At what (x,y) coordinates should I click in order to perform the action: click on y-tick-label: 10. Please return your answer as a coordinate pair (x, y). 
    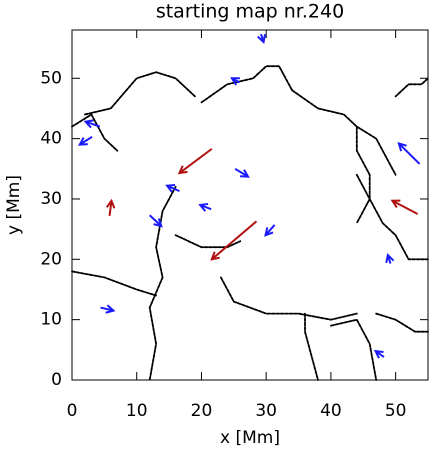
    Looking at the image, I should click on (51, 320).